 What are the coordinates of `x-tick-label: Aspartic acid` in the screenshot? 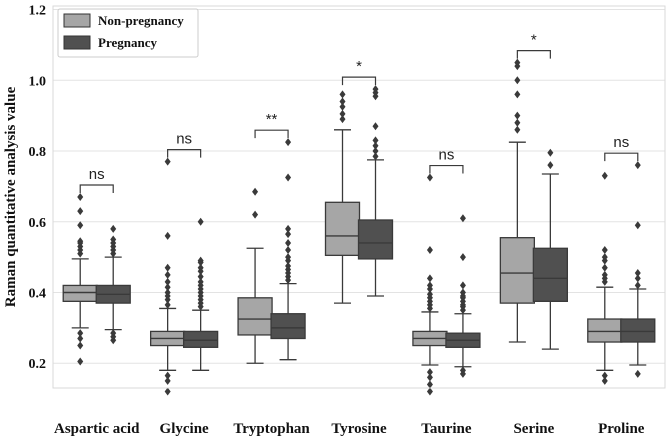 It's located at (97, 429).